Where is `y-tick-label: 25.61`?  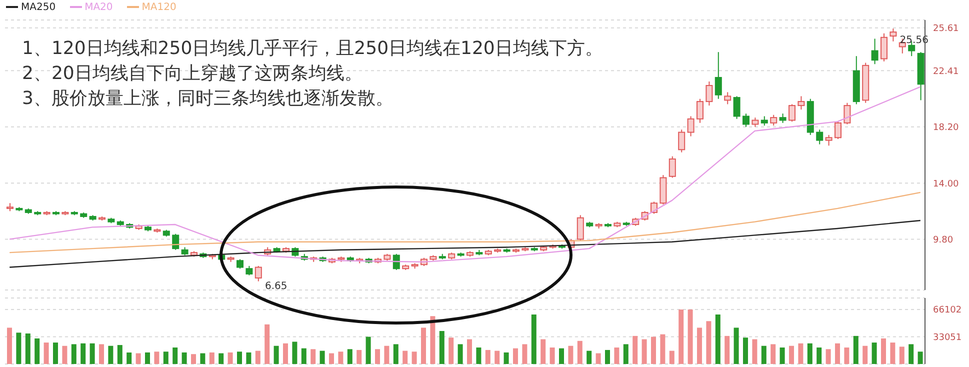
y-tick-label: 25.61 is located at coordinates (946, 29).